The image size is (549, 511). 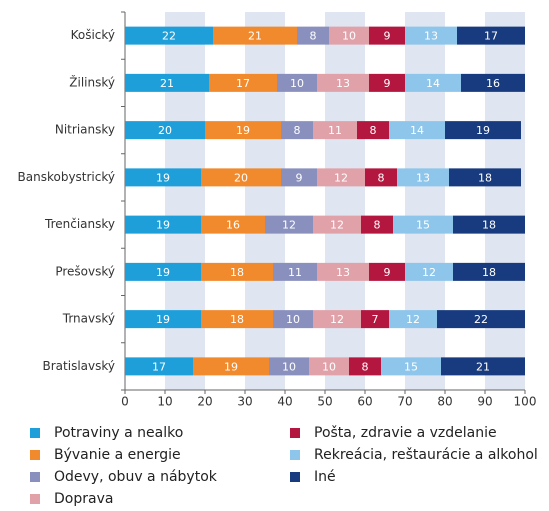 What do you see at coordinates (484, 402) in the screenshot?
I see `x-tick-label: 90` at bounding box center [484, 402].